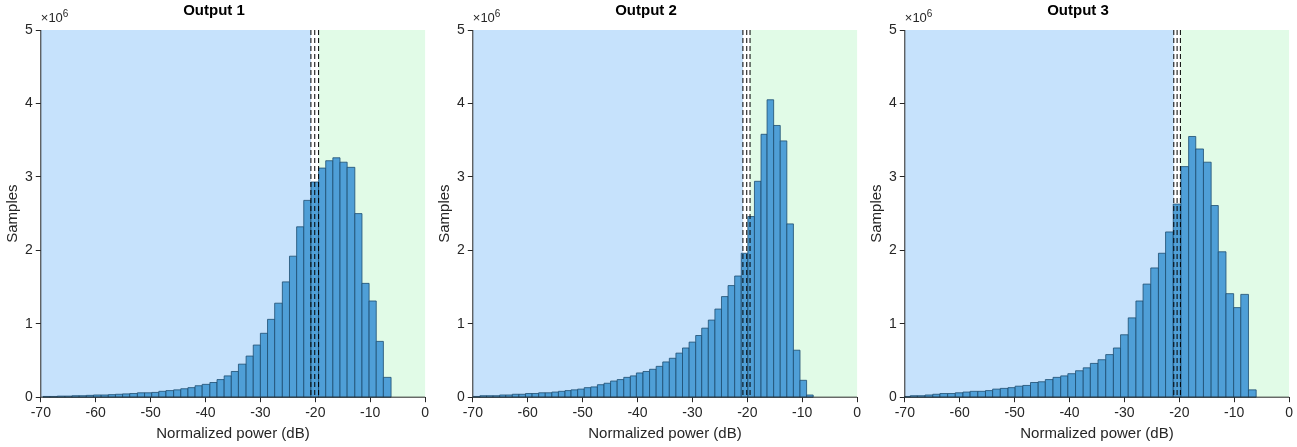  I want to click on chart-title: Output 2, so click(646, 10).